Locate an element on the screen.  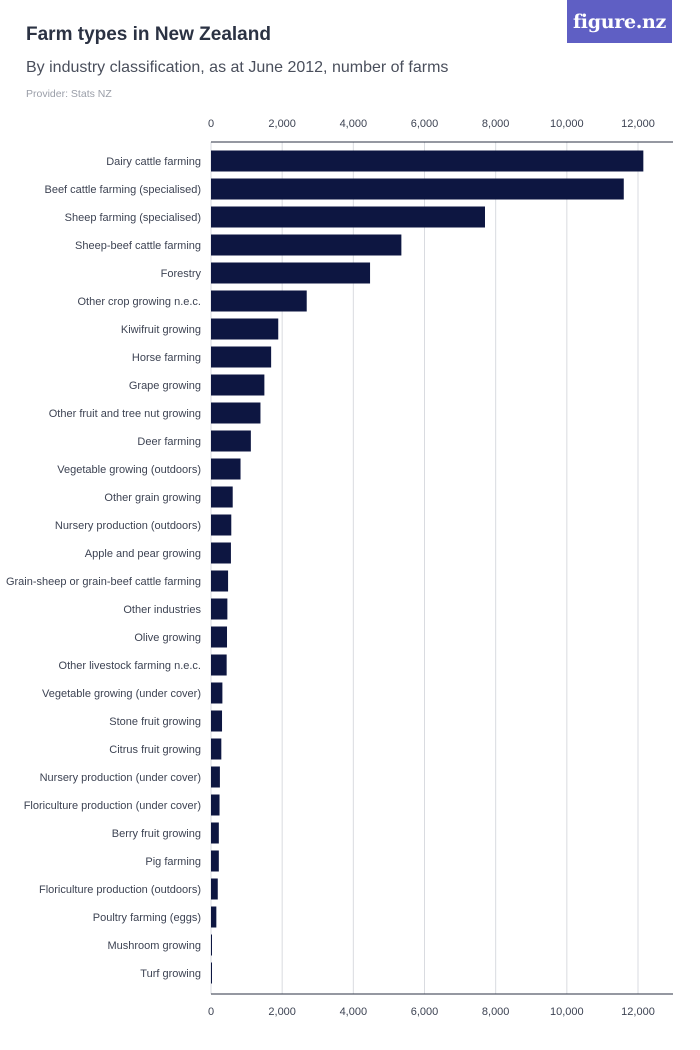
data-provider: Provider: Stats NZ is located at coordinates (69, 94).